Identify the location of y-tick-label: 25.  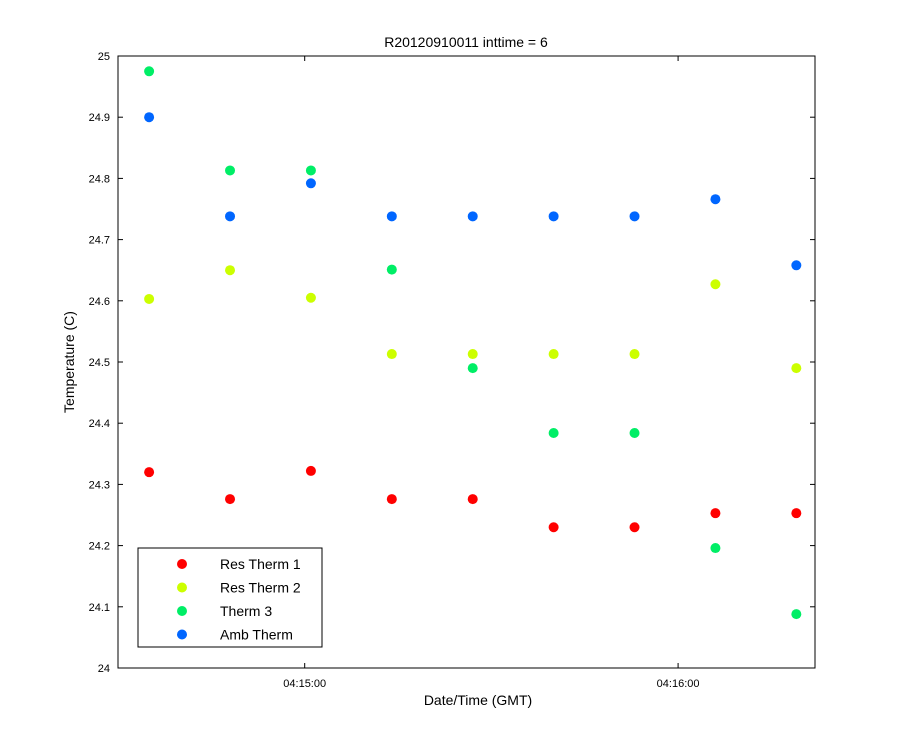
(104, 57).